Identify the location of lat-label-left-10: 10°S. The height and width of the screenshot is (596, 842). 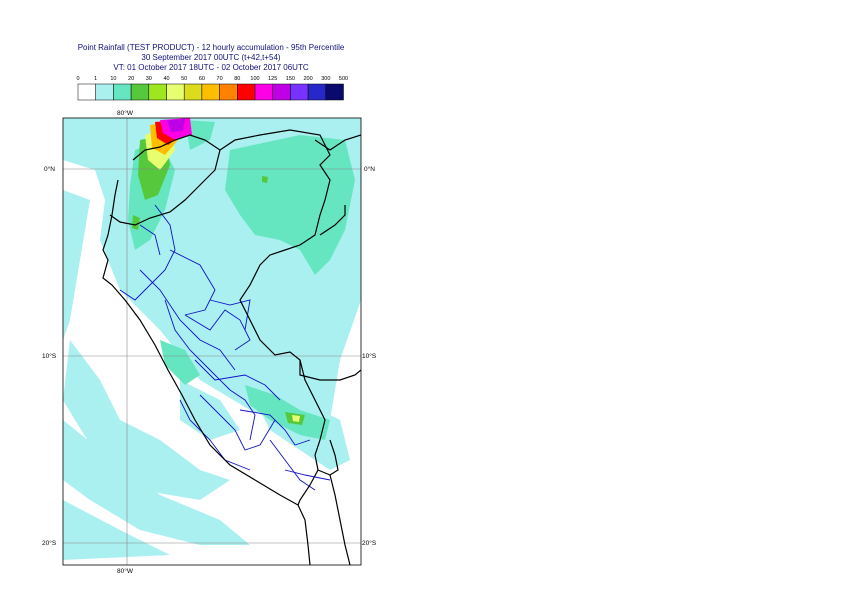
(49, 356).